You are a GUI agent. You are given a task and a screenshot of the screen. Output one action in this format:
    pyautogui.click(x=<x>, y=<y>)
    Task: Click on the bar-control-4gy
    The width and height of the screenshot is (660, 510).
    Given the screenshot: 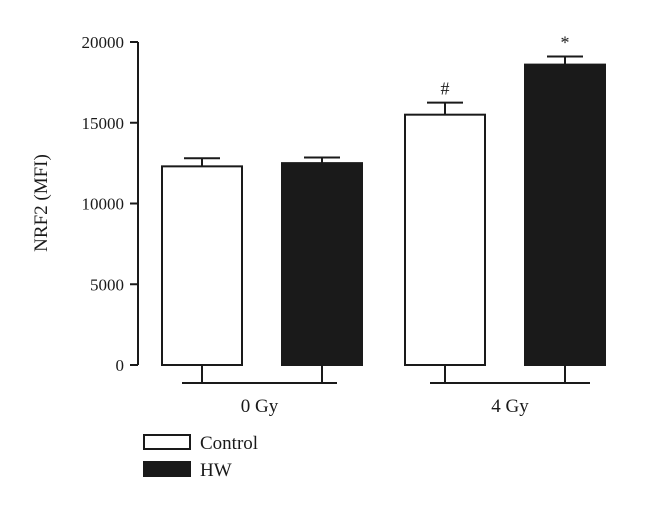 What is the action you would take?
    pyautogui.click(x=445, y=239)
    